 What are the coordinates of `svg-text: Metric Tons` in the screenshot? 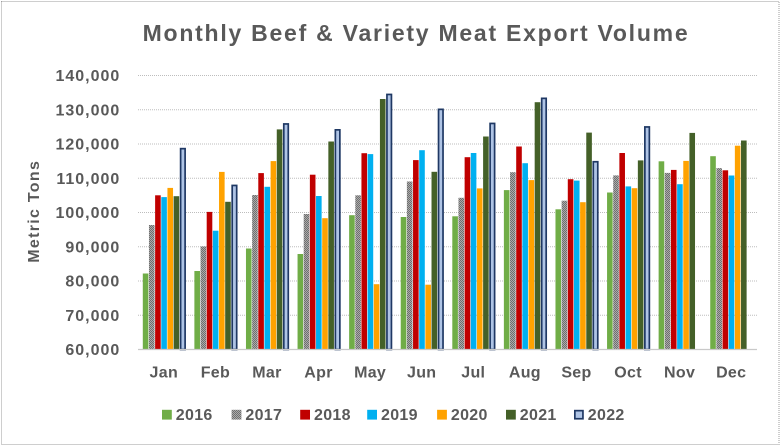 It's located at (34, 211).